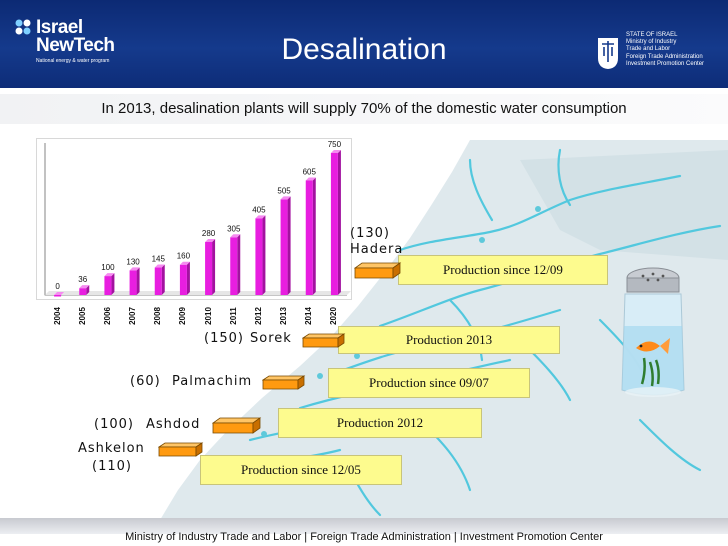 Image resolution: width=728 pixels, height=546 pixels. I want to click on chart-tick-label: 2013, so click(284, 316).